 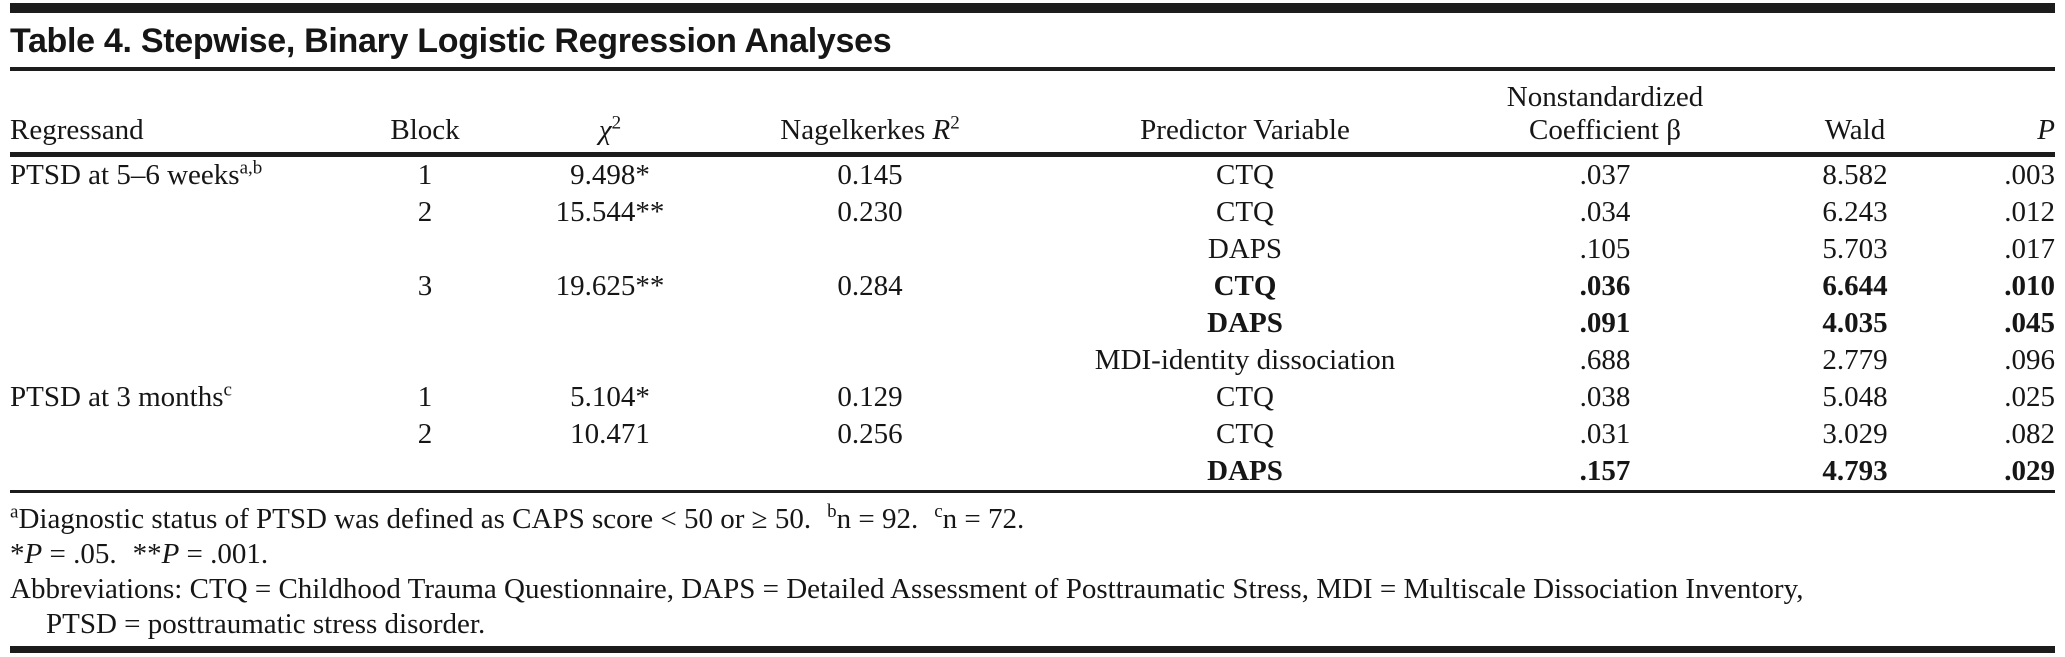 I want to click on cell-chi2: 9.498*, so click(x=610, y=175).